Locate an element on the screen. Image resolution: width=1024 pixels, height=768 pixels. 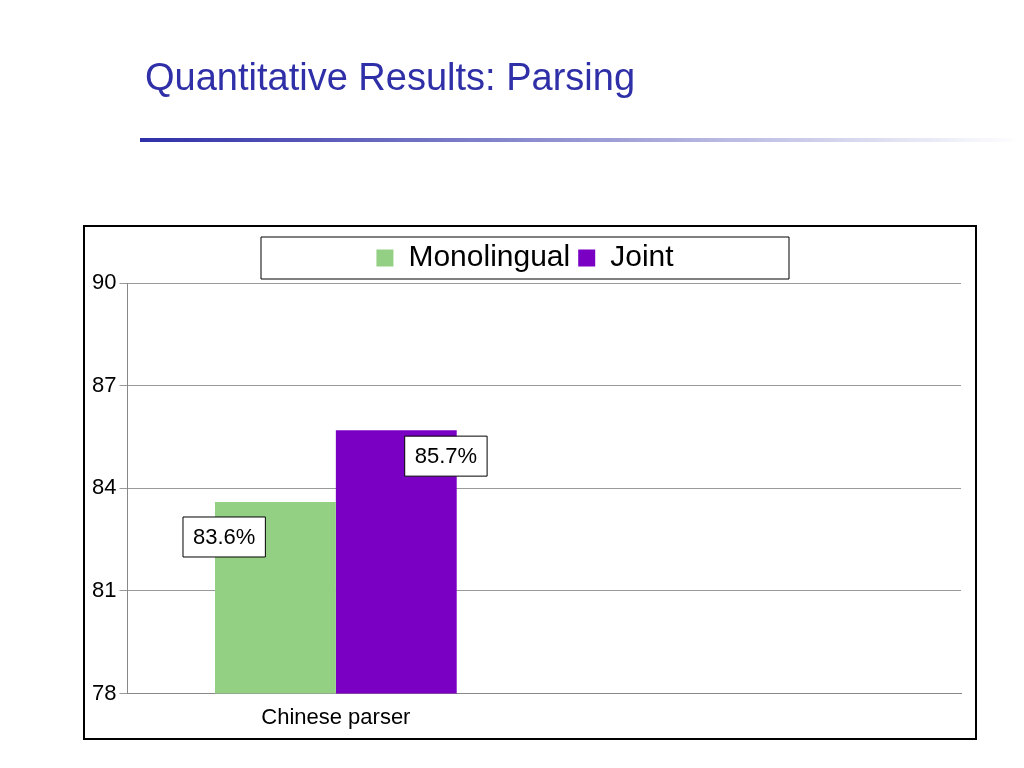
legend-label: Joint is located at coordinates (642, 256).